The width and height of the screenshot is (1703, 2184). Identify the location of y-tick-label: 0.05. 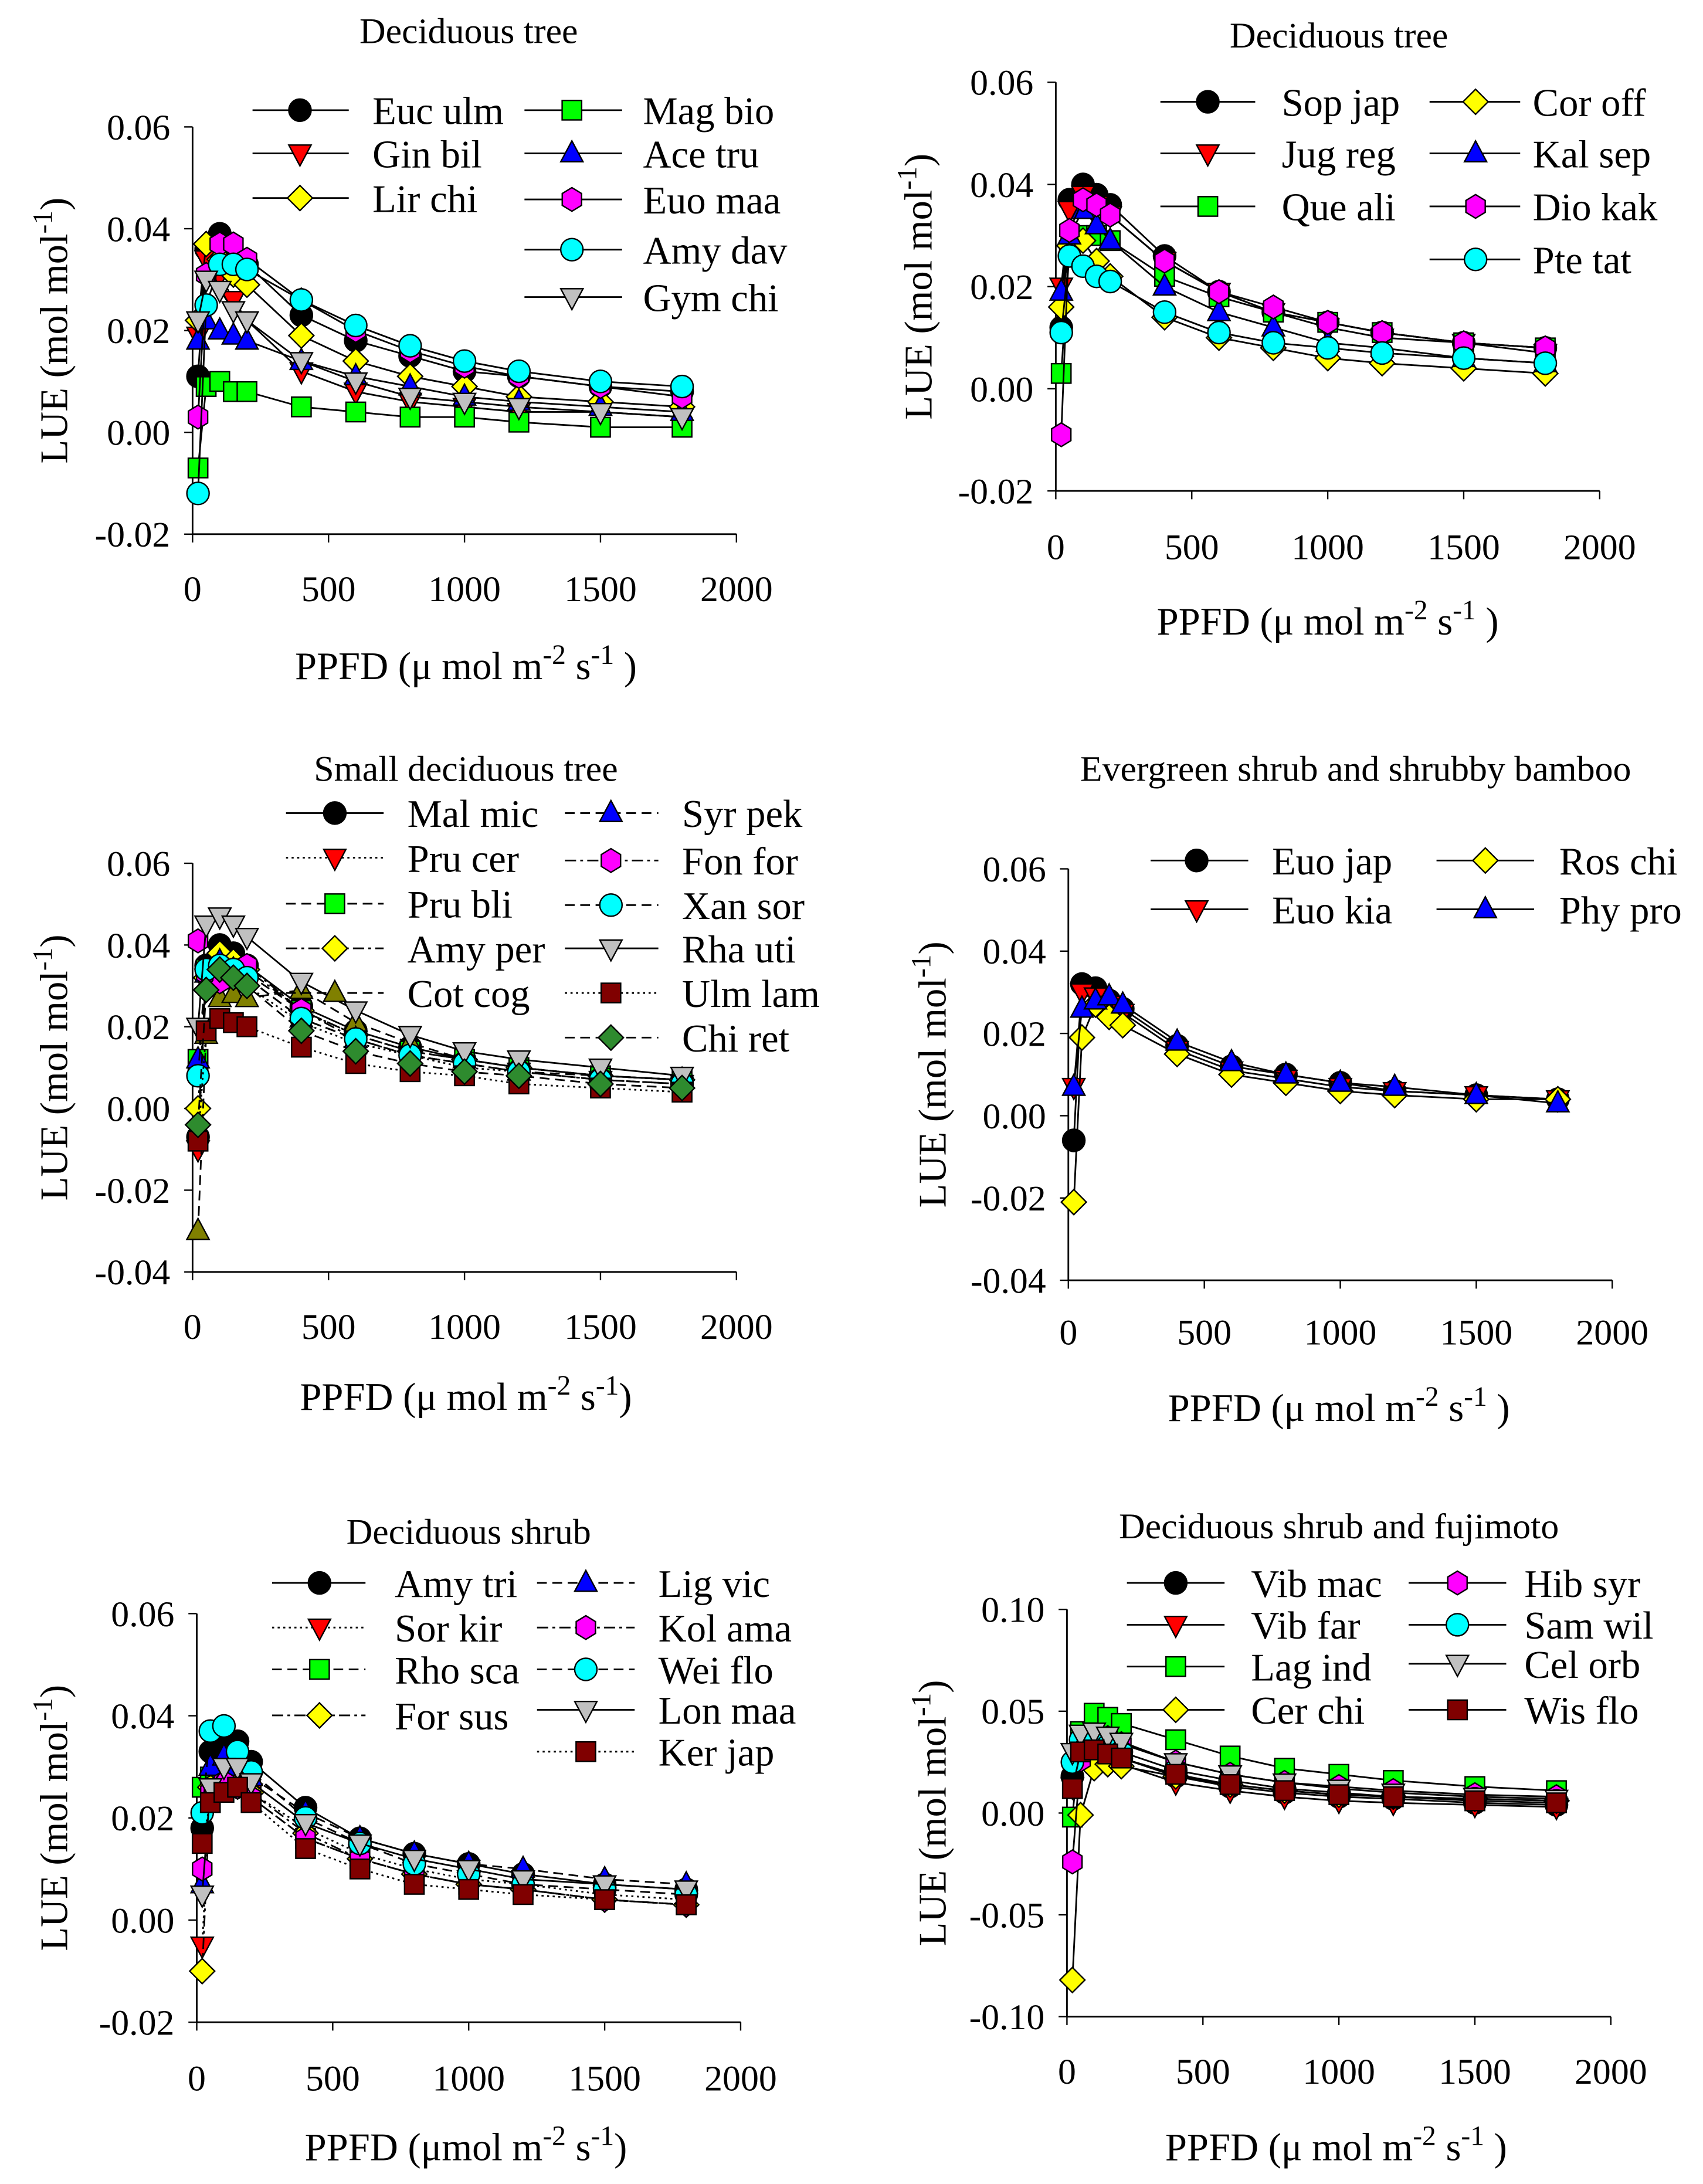
(1013, 1712).